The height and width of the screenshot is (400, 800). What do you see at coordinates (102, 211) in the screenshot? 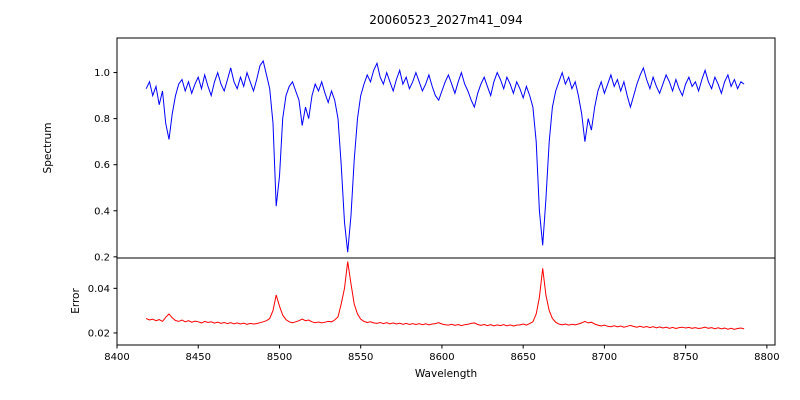
I see `spectrum-y-tick-label: 0.4` at bounding box center [102, 211].